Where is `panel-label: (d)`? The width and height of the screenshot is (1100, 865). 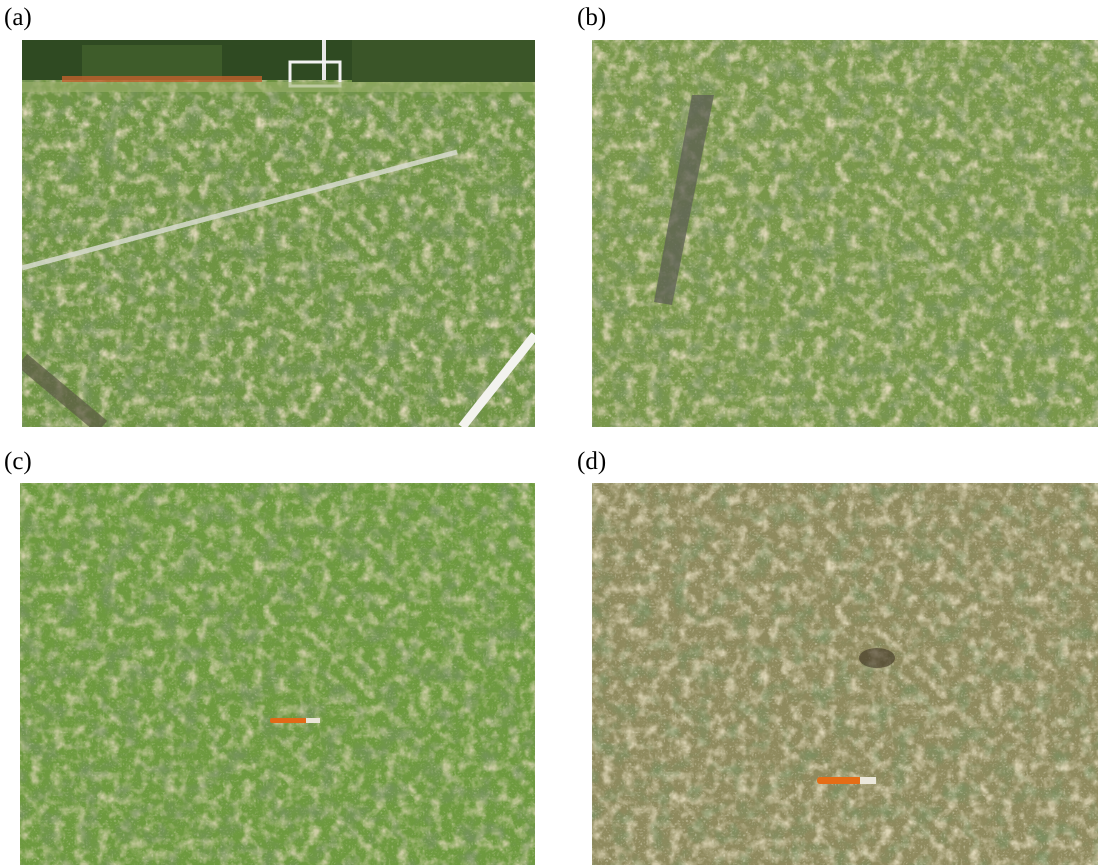
panel-label: (d) is located at coordinates (592, 461).